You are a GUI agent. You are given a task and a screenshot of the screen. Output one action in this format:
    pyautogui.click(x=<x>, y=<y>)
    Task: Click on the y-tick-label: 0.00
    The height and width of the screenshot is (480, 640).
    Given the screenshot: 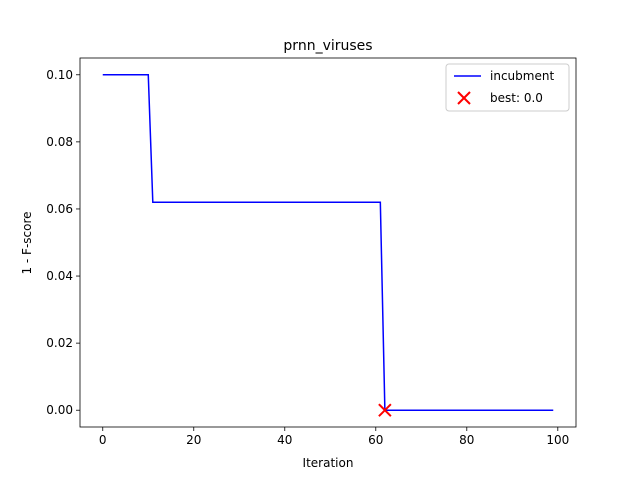 What is the action you would take?
    pyautogui.click(x=59, y=410)
    